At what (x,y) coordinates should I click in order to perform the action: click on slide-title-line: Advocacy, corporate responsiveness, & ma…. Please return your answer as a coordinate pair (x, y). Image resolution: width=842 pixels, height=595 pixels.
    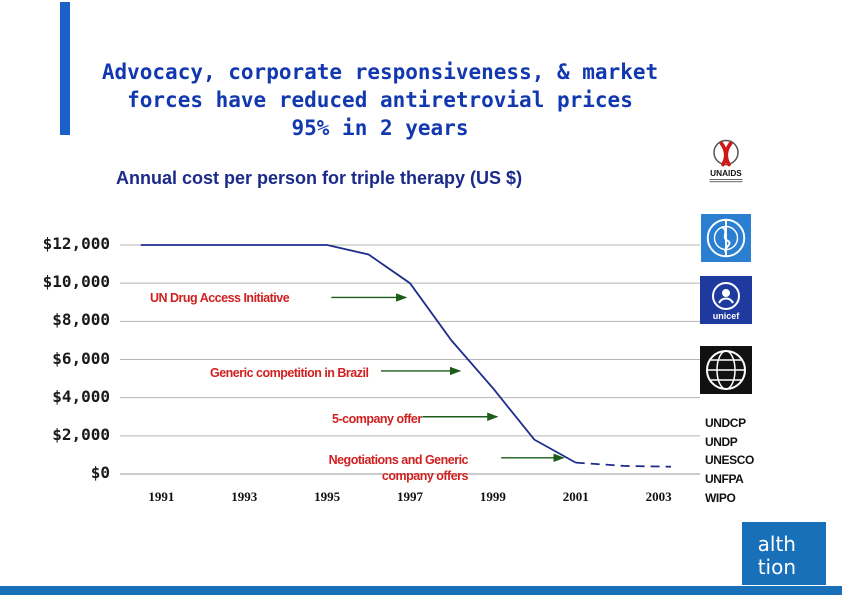
    Looking at the image, I should click on (380, 72).